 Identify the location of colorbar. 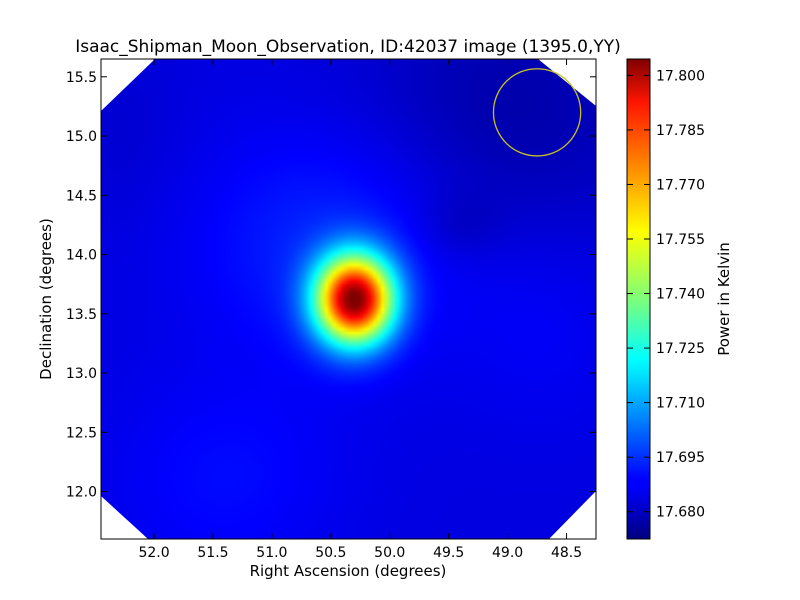
(638, 299).